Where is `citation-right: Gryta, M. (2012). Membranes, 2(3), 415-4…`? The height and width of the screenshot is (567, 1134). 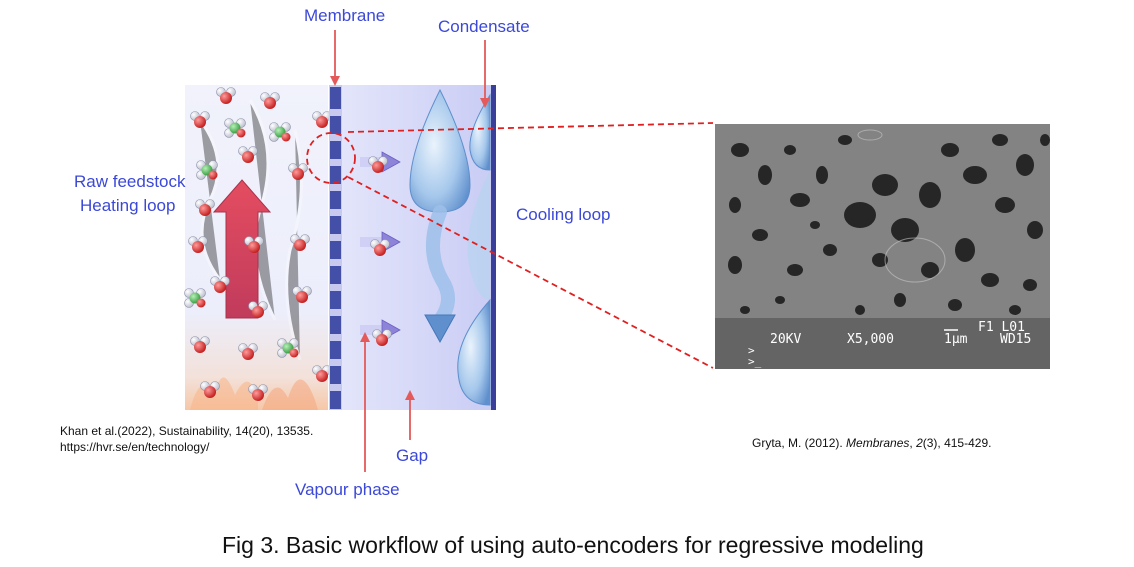
citation-right: Gryta, M. (2012). Membranes, 2(3), 415-4… is located at coordinates (871, 443).